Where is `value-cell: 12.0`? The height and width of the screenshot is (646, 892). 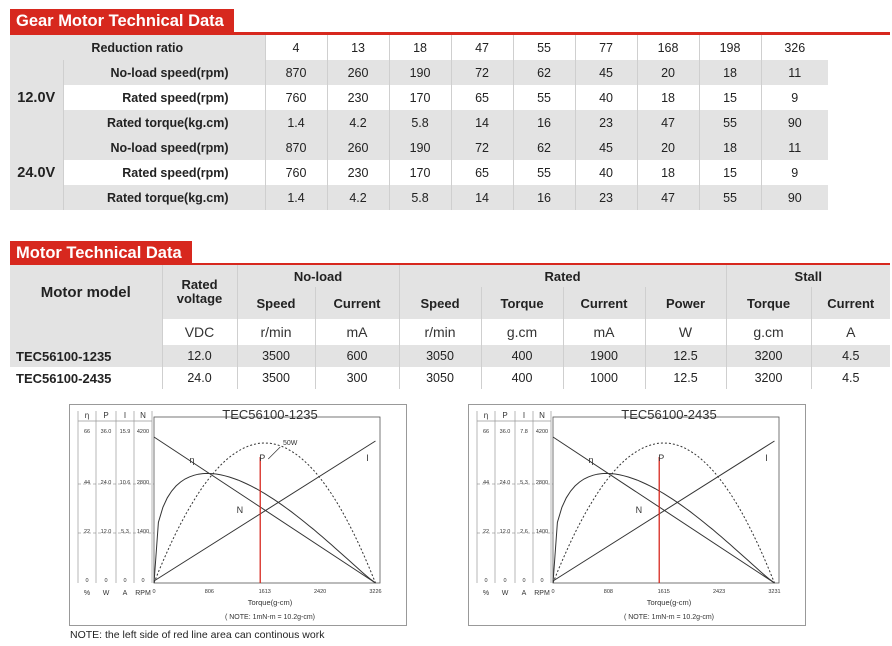
value-cell: 12.0 is located at coordinates (200, 356).